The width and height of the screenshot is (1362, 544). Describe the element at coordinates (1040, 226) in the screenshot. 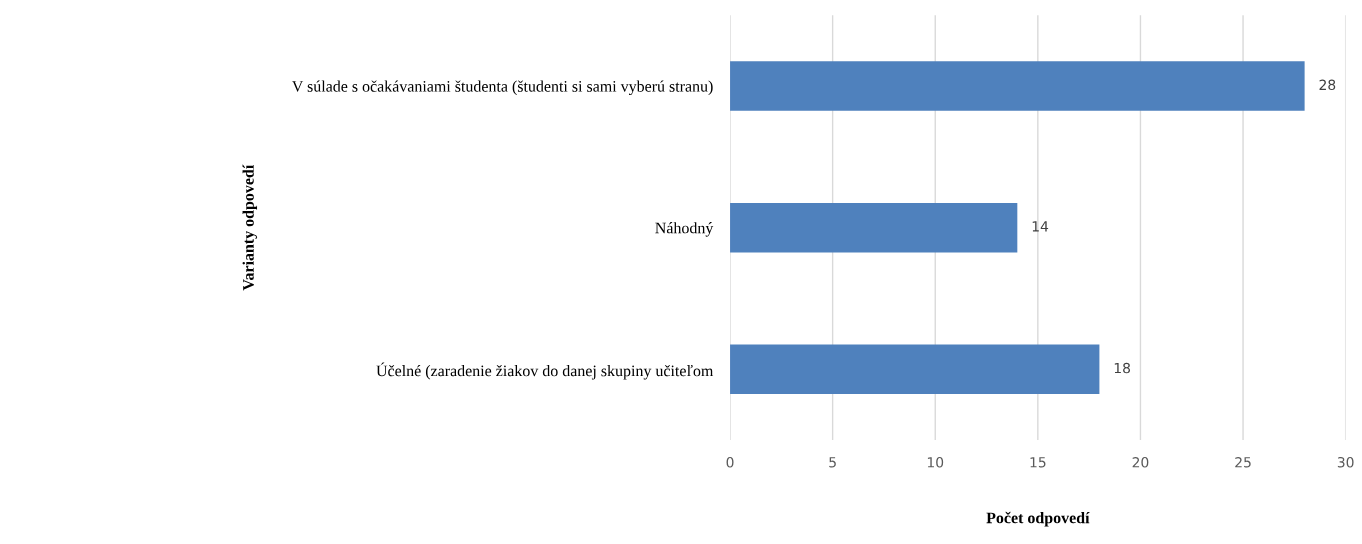

I see `data-label: 14` at that location.